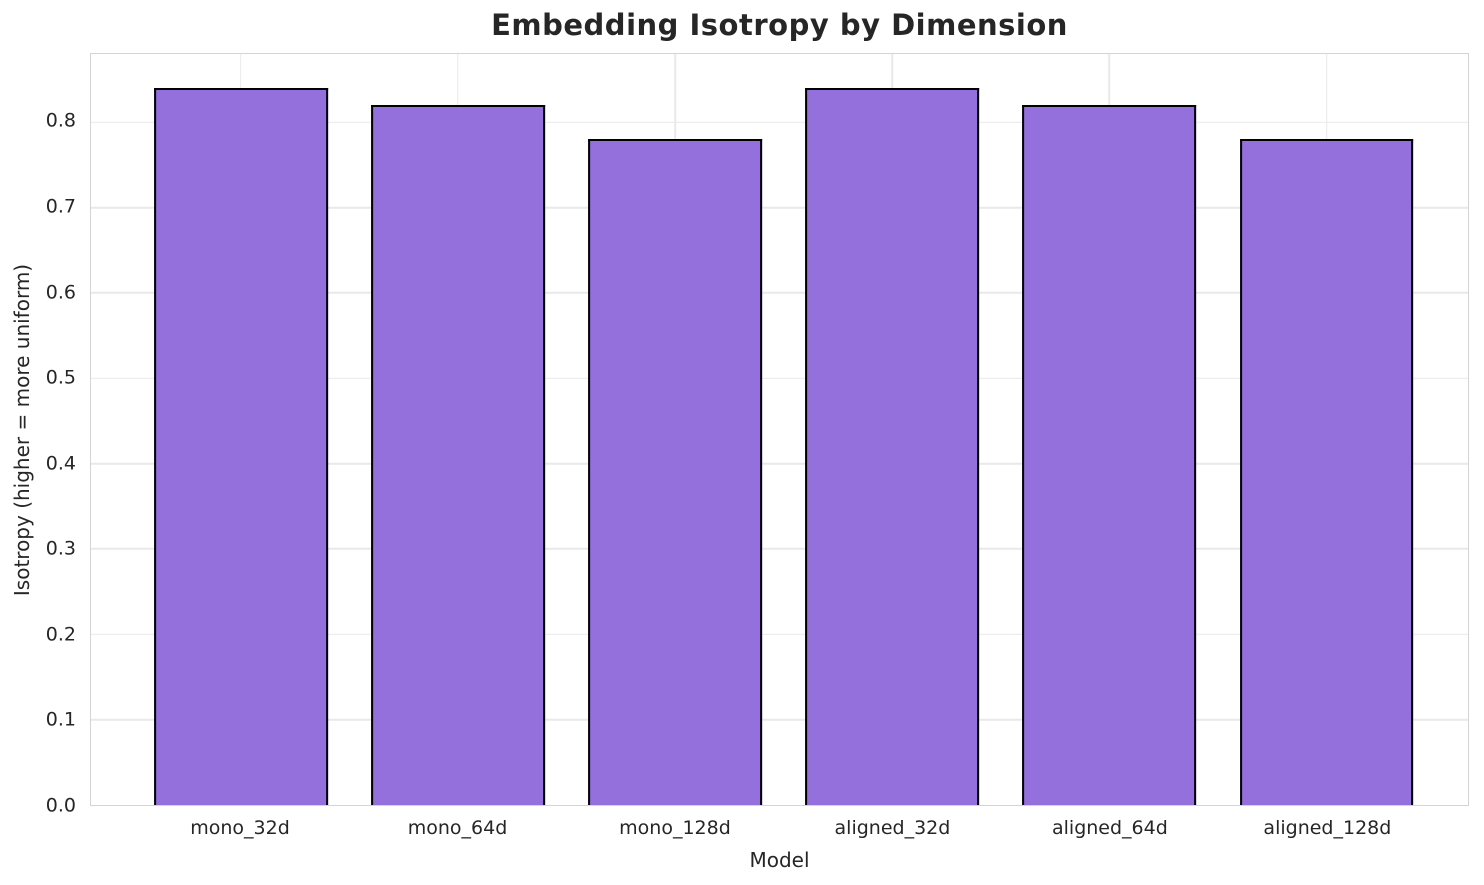 This screenshot has width=1484, height=885. Describe the element at coordinates (1326, 472) in the screenshot. I see `bar-aligned_128d` at that location.